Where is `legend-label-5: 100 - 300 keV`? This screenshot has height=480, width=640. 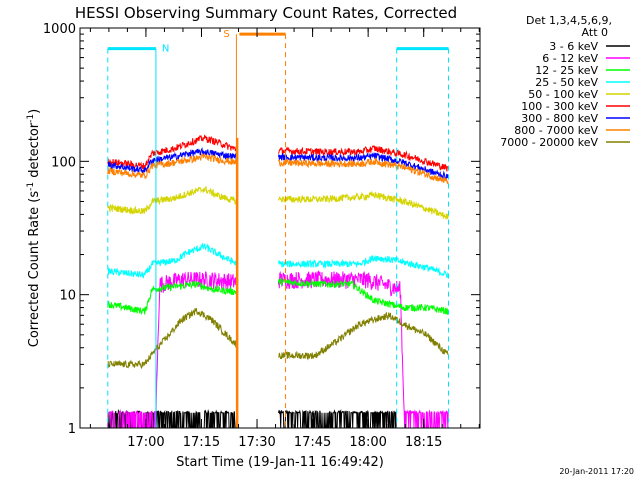
legend-label-5: 100 - 300 keV is located at coordinates (559, 106).